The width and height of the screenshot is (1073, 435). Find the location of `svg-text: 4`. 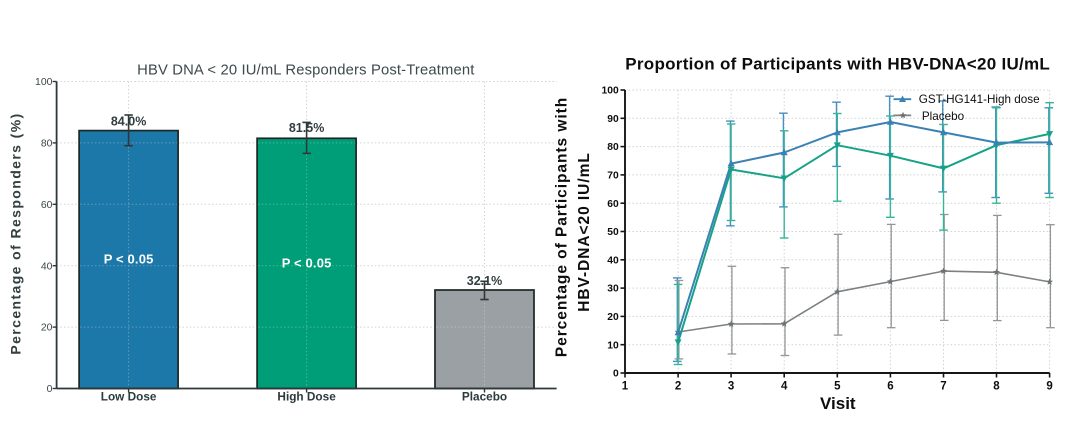

svg-text: 4 is located at coordinates (784, 386).